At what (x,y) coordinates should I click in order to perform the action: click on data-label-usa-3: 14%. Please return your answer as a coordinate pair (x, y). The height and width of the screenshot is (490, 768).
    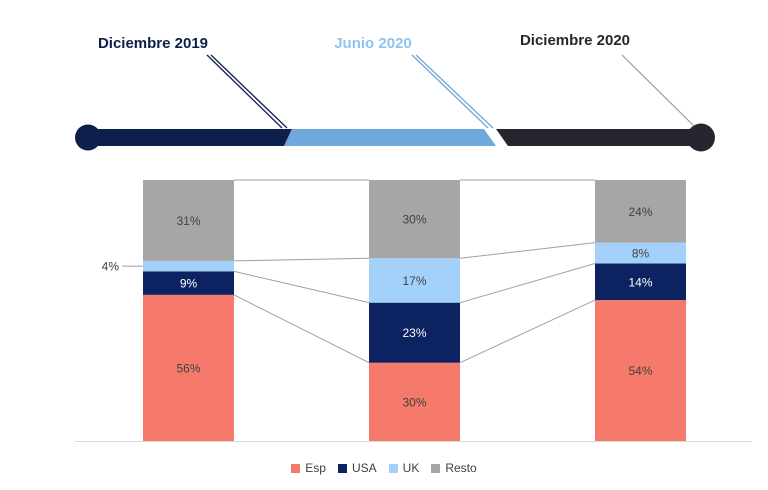
    Looking at the image, I should click on (640, 282).